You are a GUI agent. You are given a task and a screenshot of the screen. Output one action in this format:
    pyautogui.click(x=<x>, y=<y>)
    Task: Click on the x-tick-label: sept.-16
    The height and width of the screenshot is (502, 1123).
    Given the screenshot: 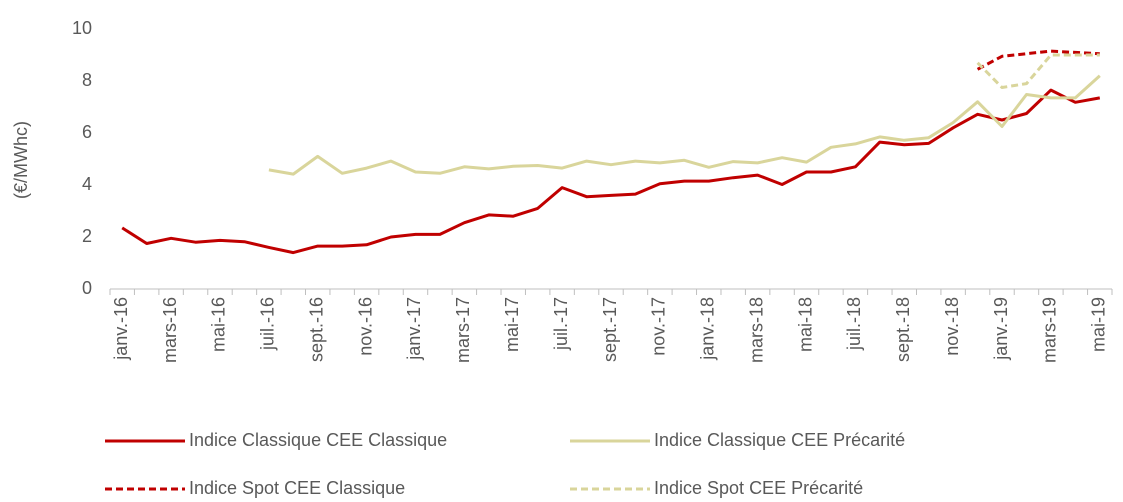 What is the action you would take?
    pyautogui.click(x=316, y=329)
    